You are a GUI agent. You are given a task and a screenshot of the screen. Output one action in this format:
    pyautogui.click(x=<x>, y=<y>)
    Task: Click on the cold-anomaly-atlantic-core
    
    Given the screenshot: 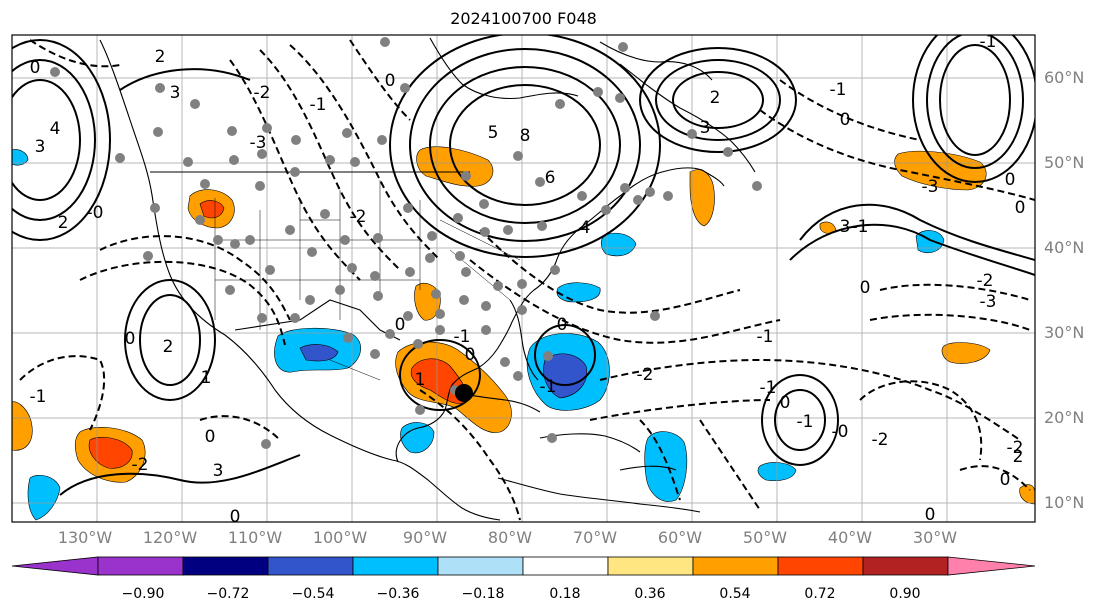 What is the action you would take?
    pyautogui.click(x=565, y=376)
    